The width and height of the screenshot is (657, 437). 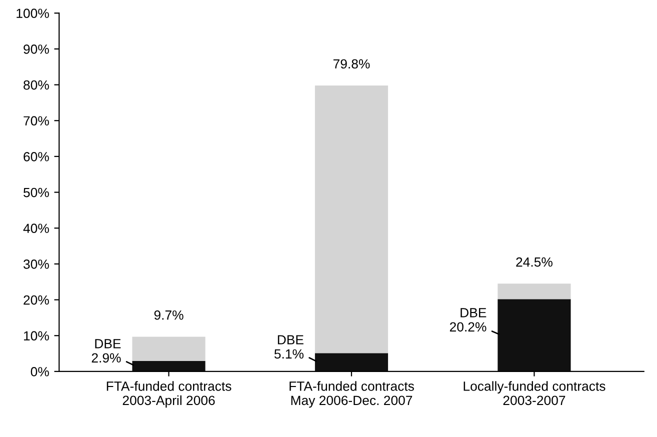 What do you see at coordinates (352, 394) in the screenshot?
I see `x-tick-label: FTA-funded contracts May 2006-Dec. 2007` at bounding box center [352, 394].